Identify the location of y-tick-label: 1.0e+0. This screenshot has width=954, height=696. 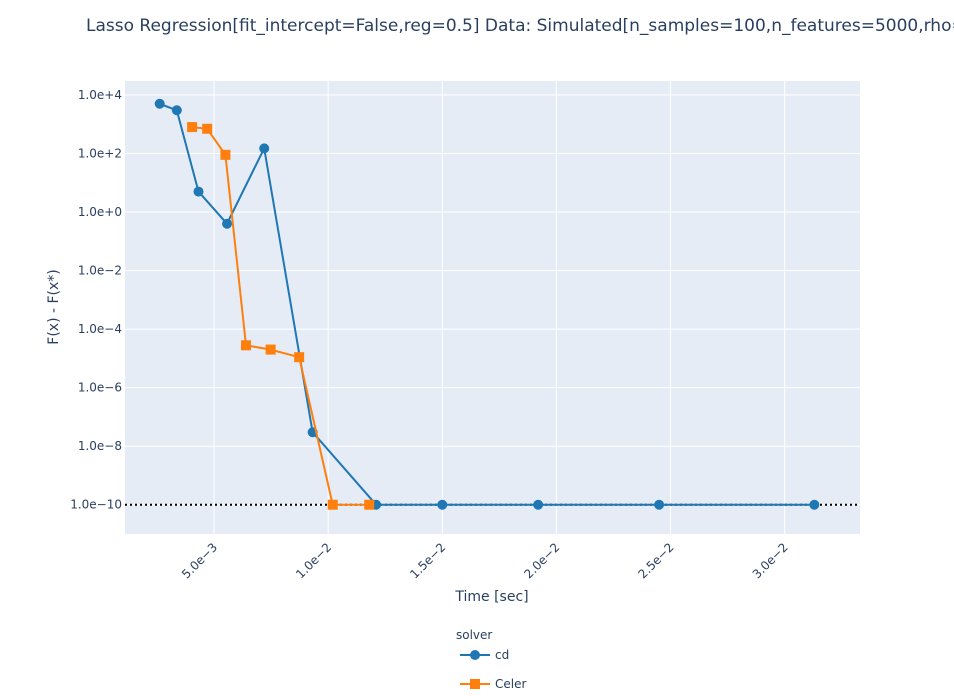
(100, 212).